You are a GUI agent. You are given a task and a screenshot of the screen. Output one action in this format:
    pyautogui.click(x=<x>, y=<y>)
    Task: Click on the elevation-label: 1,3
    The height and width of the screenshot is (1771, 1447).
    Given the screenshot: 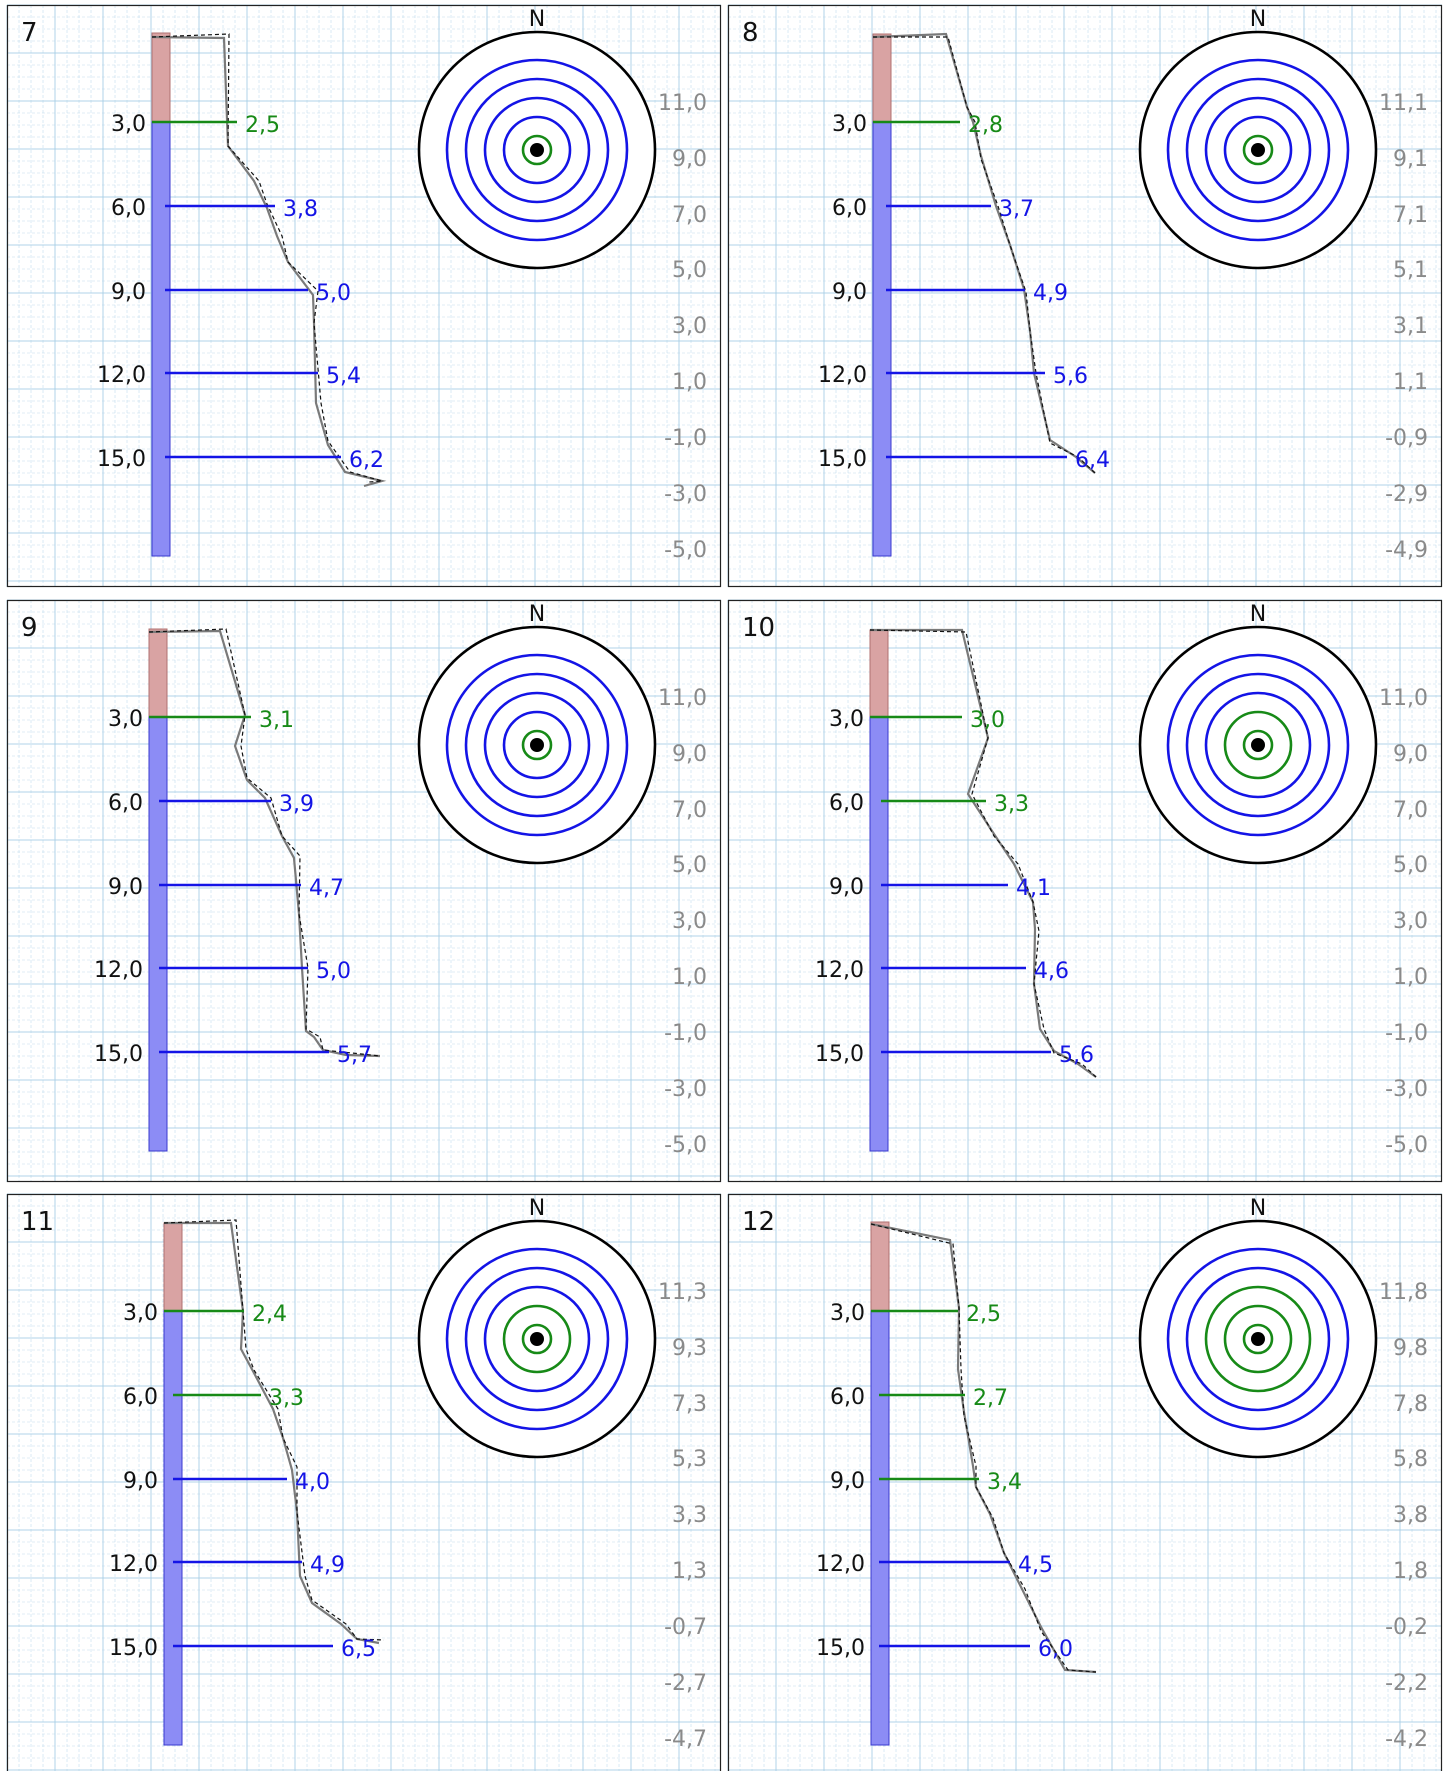 What is the action you would take?
    pyautogui.click(x=689, y=1571)
    